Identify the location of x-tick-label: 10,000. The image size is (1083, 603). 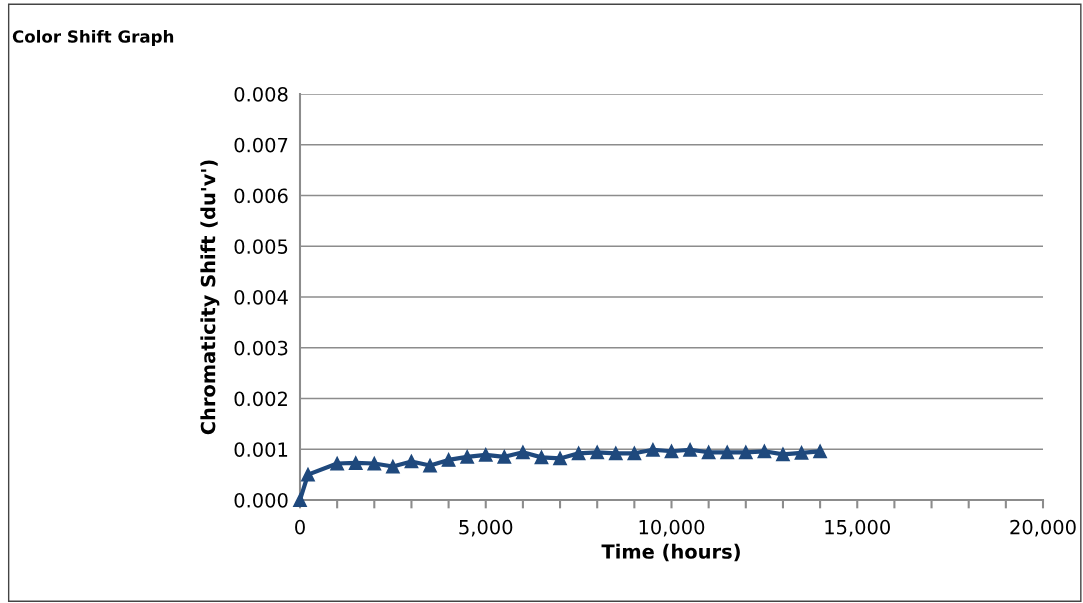
(672, 528).